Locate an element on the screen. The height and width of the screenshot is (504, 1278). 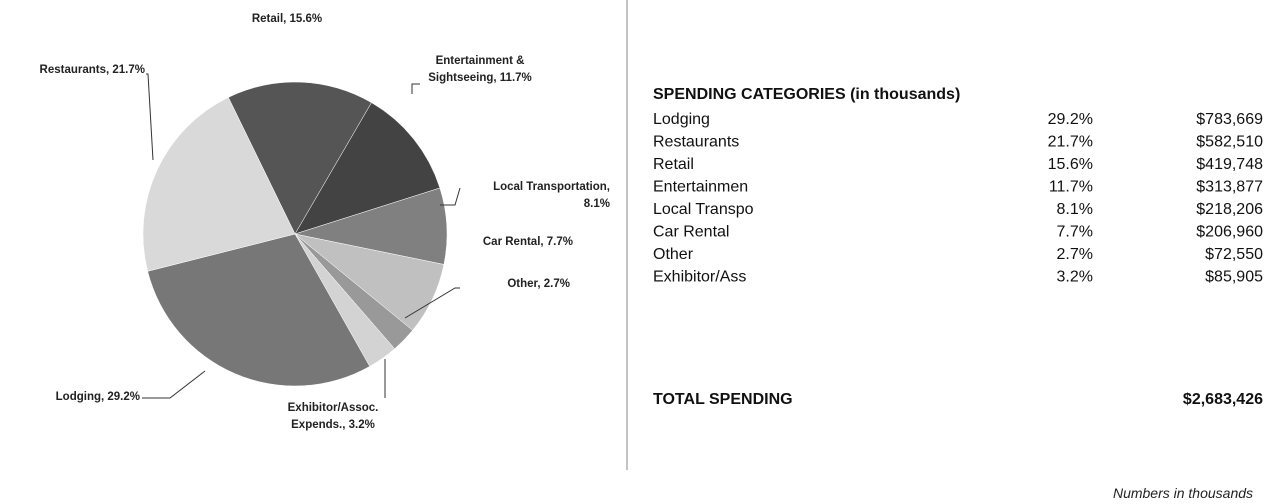
slice-label: Local Transportation, is located at coordinates (551, 187).